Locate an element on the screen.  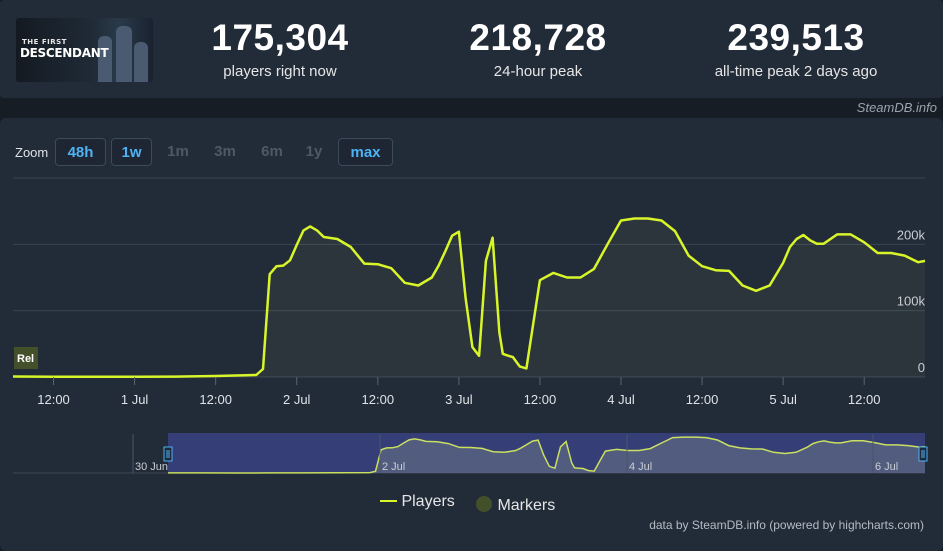
navigator: 30 Jun 2 Jul 4 Jul 6 Jul is located at coordinates (470, 453).